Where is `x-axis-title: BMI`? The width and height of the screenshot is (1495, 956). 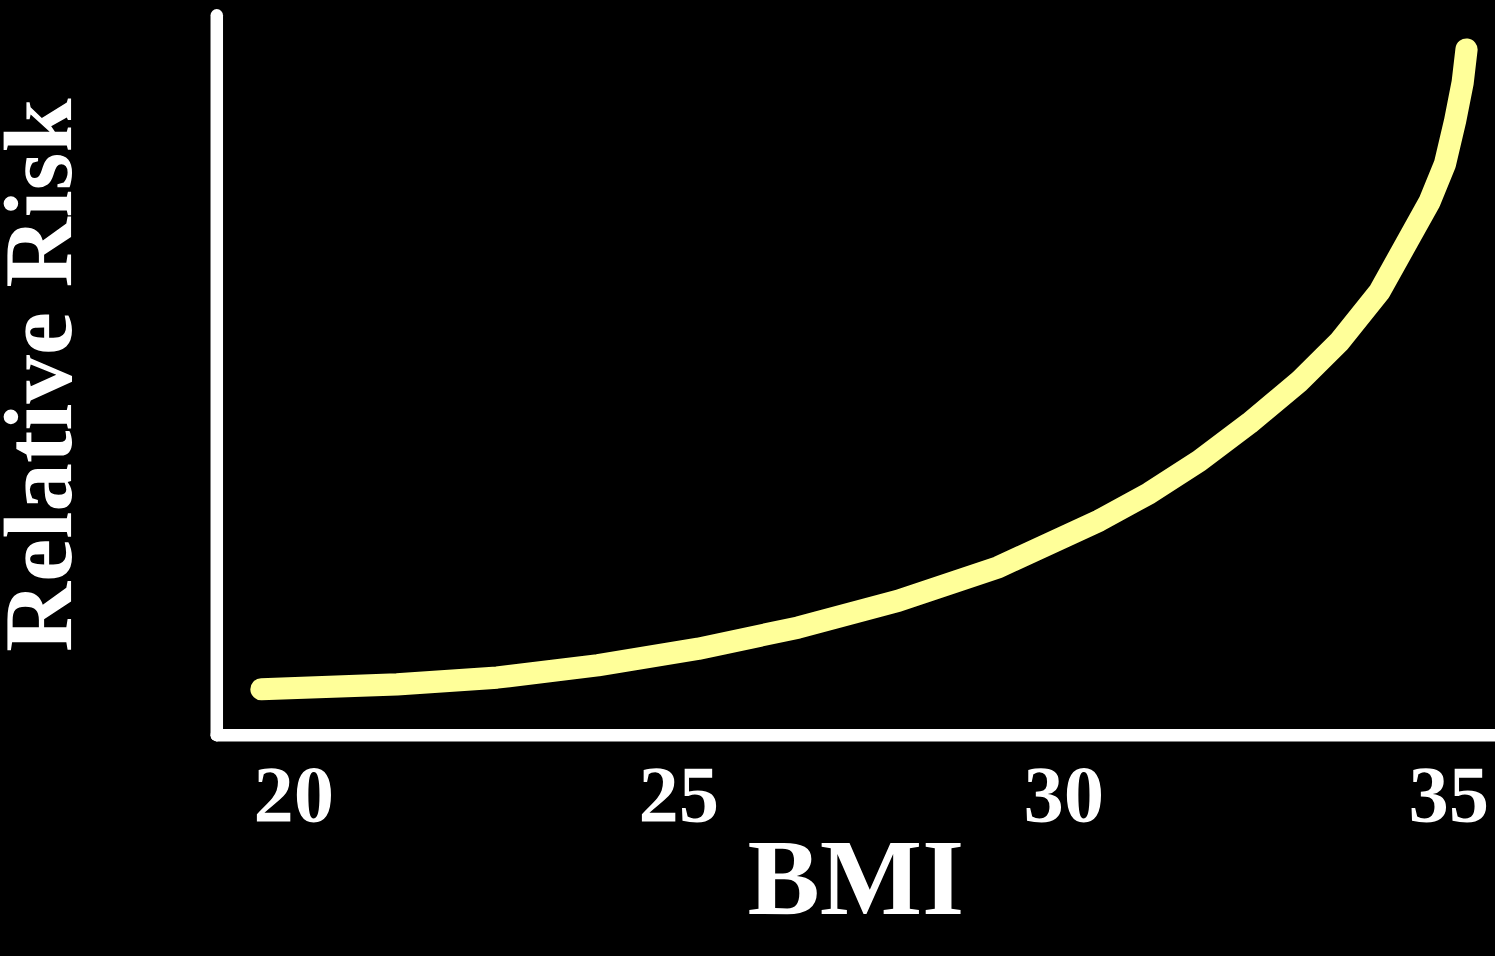
x-axis-title: BMI is located at coordinates (855, 879).